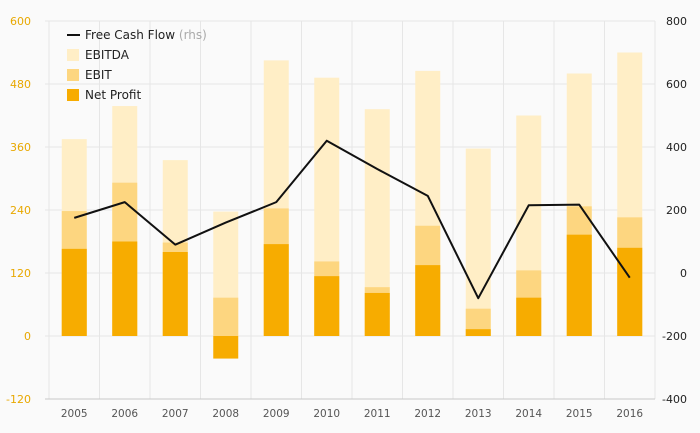 This screenshot has height=433, width=700. Describe the element at coordinates (98, 75) in the screenshot. I see `legend-label: EBIT` at that location.